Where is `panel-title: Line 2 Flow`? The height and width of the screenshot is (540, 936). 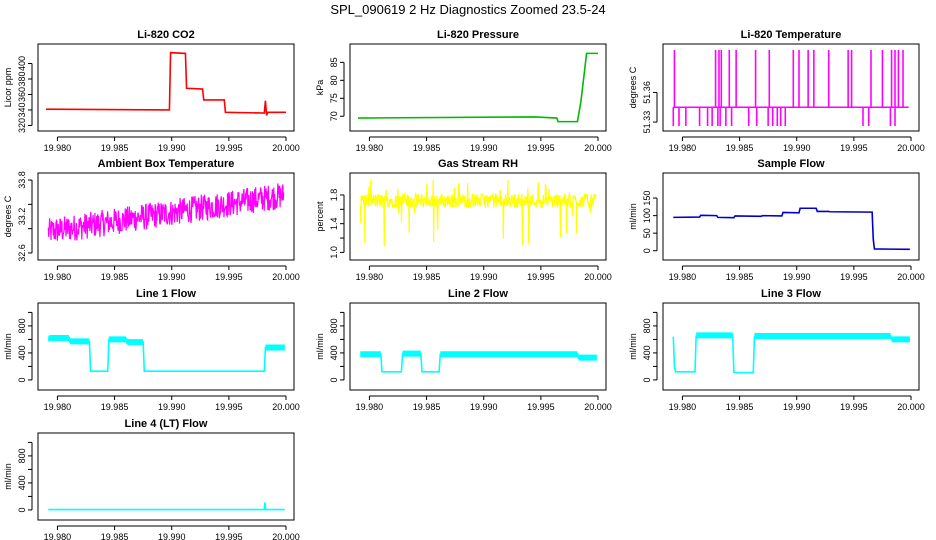 panel-title: Line 2 Flow is located at coordinates (478, 294).